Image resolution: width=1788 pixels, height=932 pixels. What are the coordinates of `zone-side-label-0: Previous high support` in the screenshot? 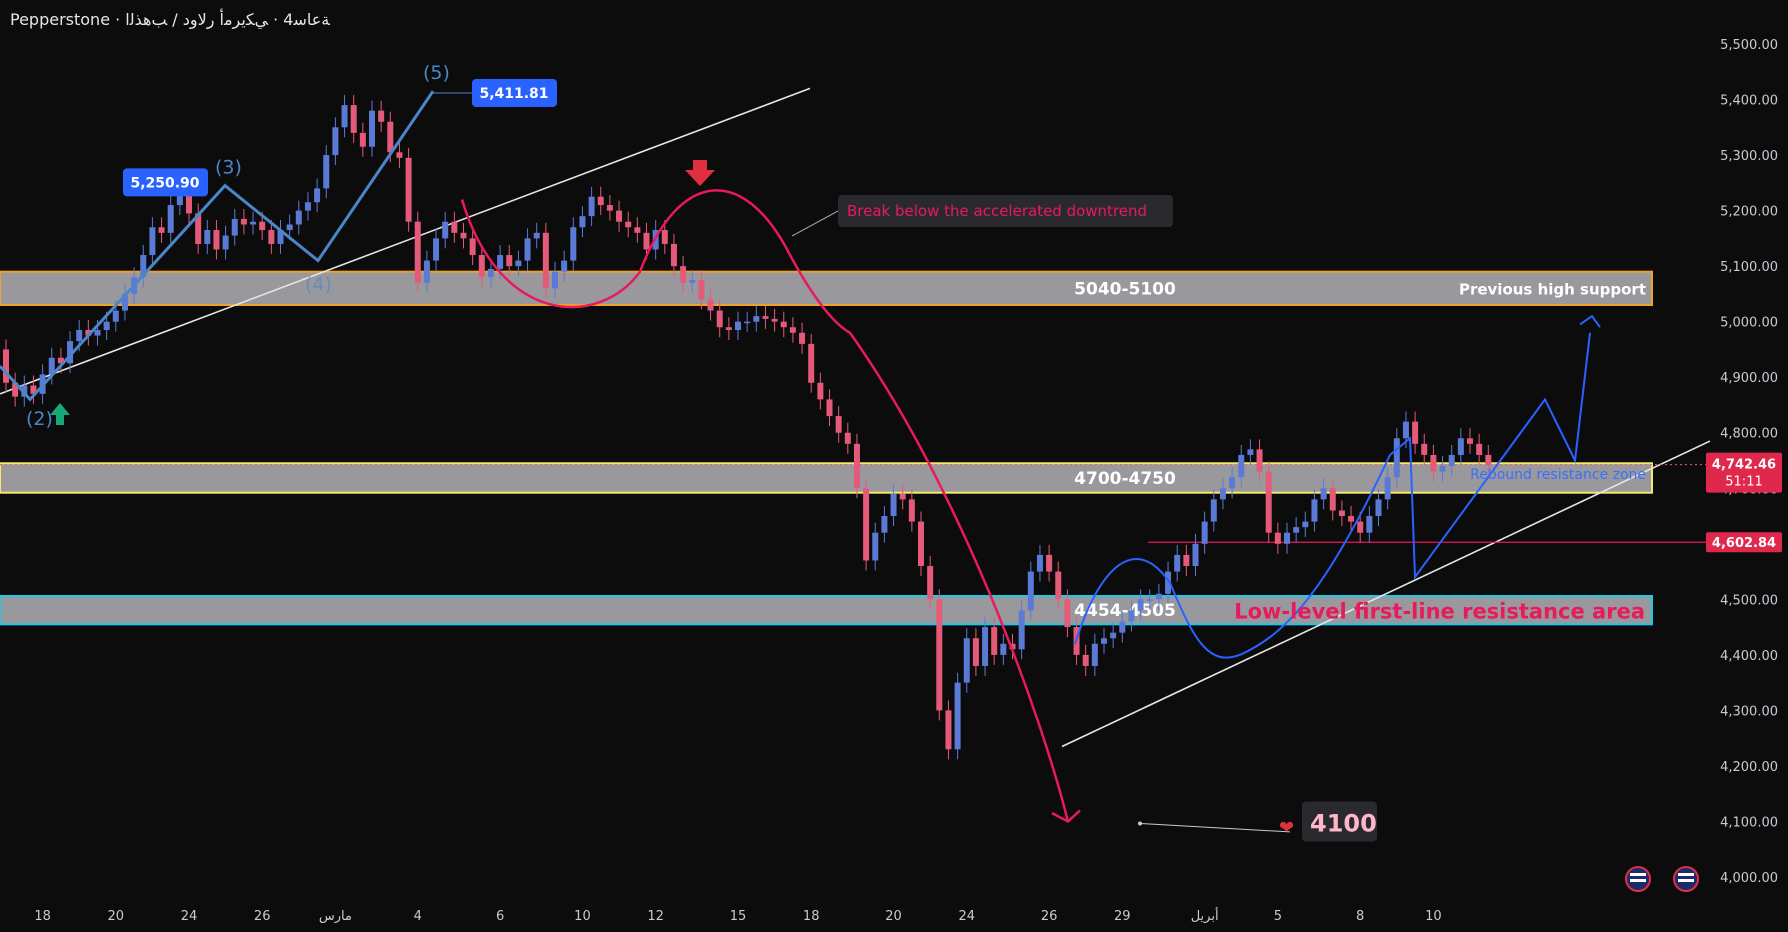 It's located at (1552, 289).